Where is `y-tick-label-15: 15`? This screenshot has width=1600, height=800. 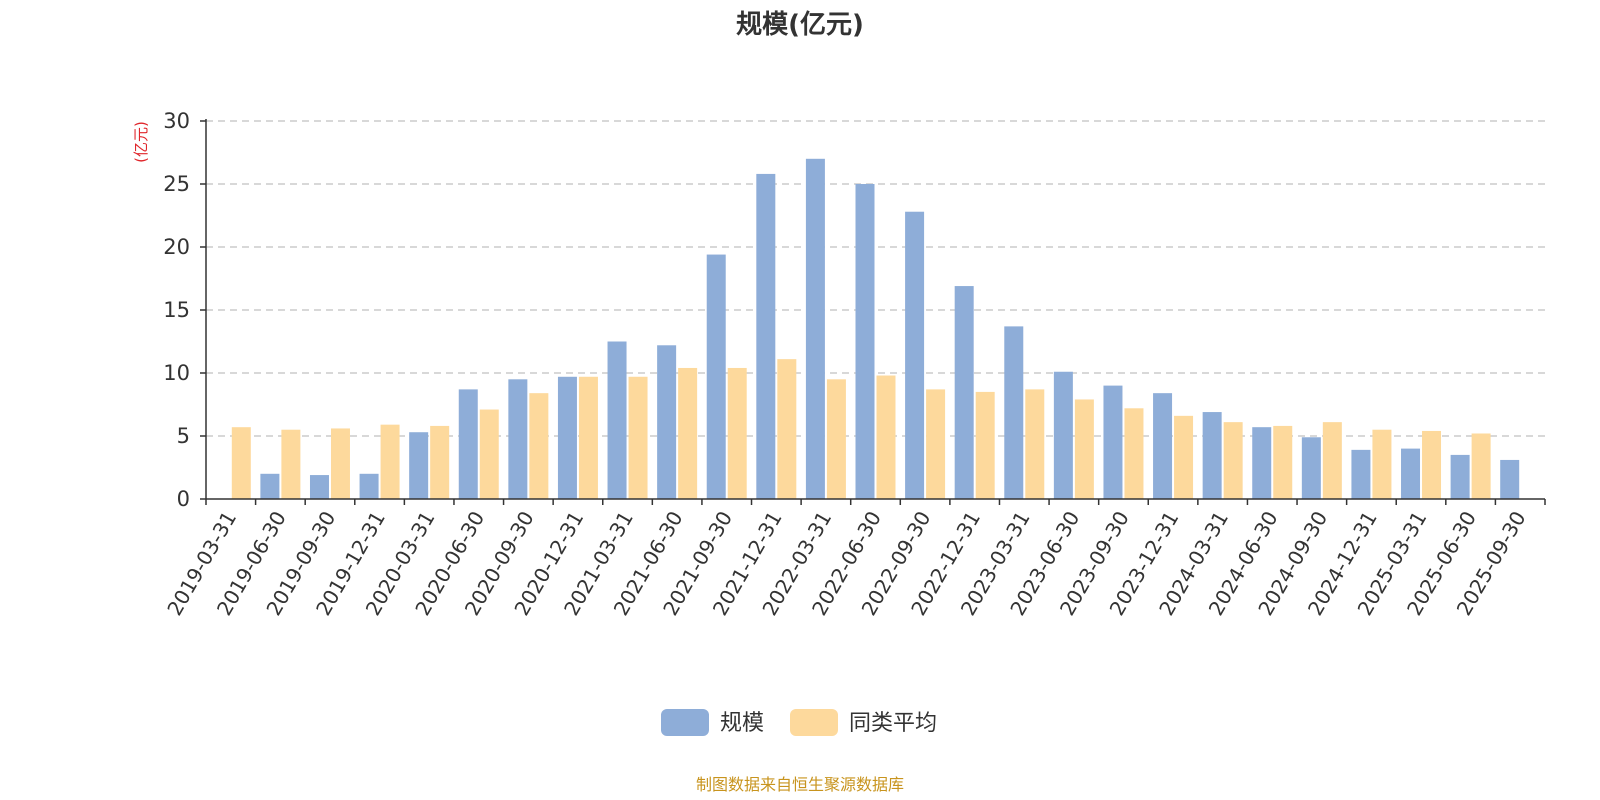 y-tick-label-15: 15 is located at coordinates (176, 310).